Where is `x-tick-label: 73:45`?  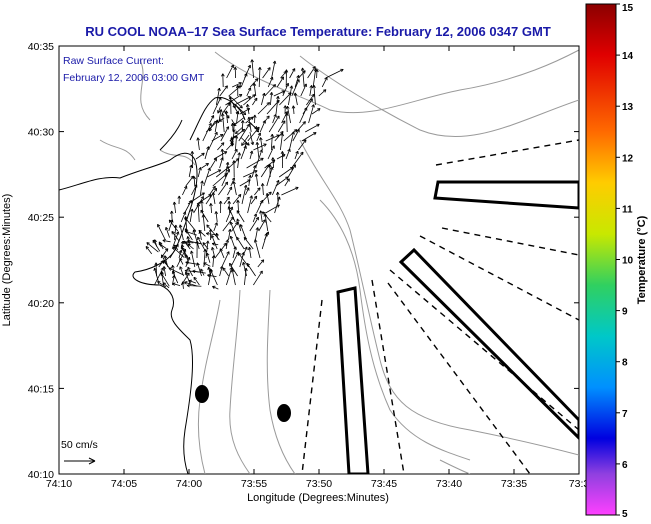 x-tick-label: 73:45 is located at coordinates (384, 484).